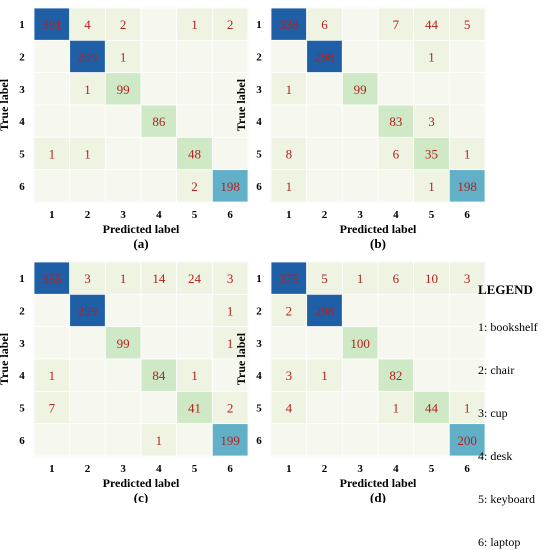  I want to click on y-tick-label: 6, so click(22, 441).